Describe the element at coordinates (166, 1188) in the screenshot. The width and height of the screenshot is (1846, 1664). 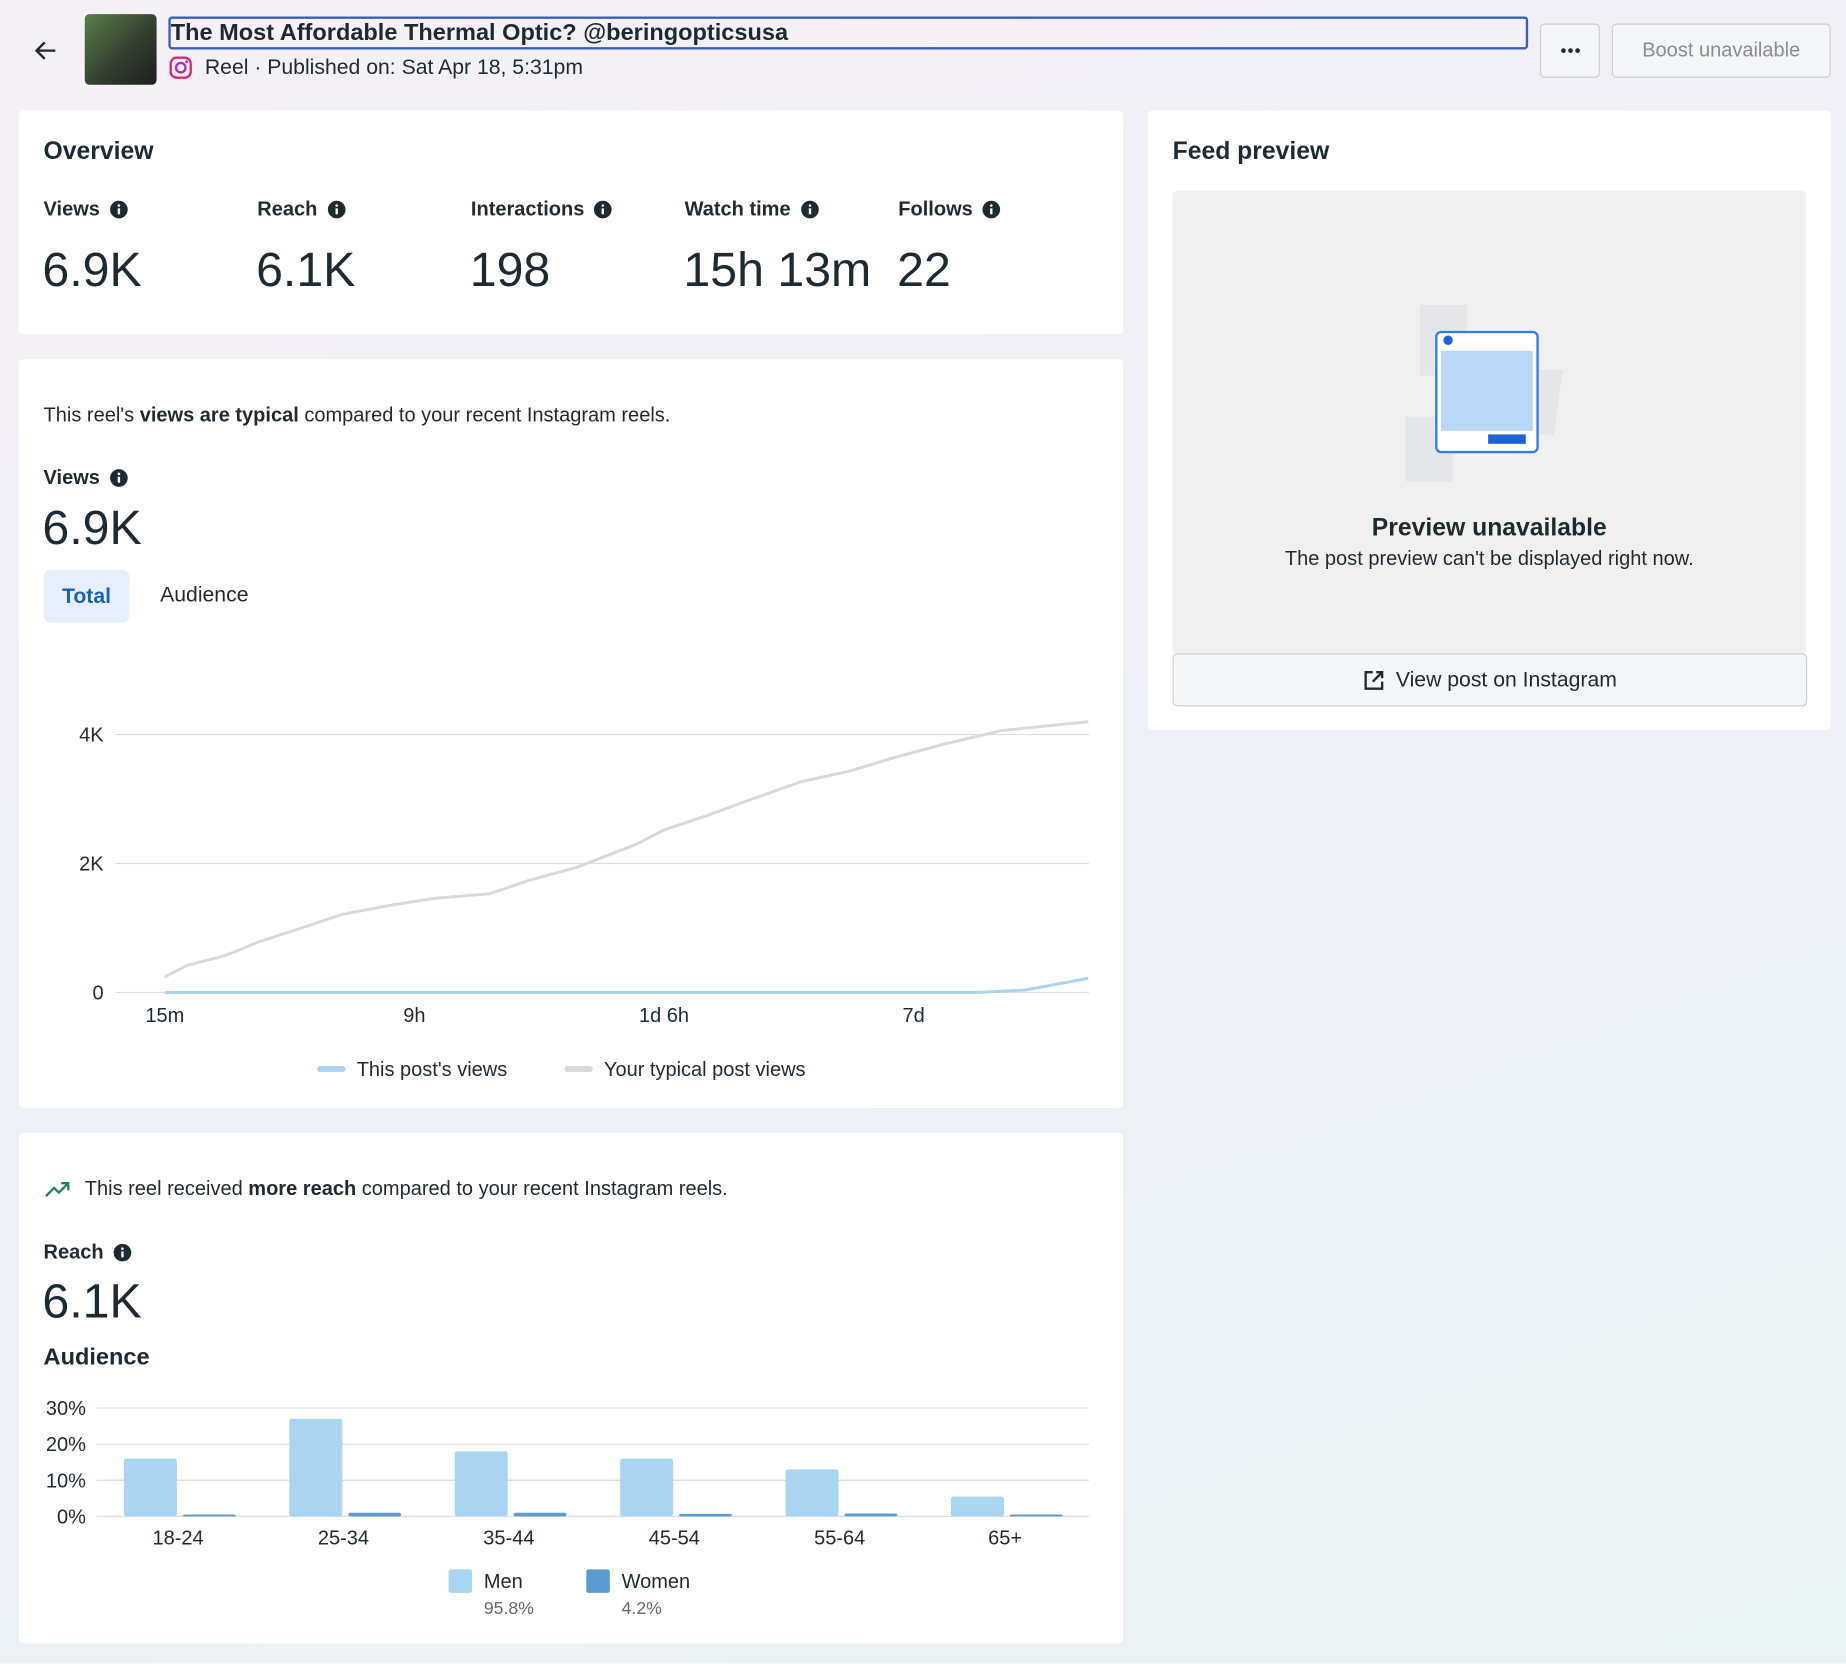
I see `summary-text: This reel received` at that location.